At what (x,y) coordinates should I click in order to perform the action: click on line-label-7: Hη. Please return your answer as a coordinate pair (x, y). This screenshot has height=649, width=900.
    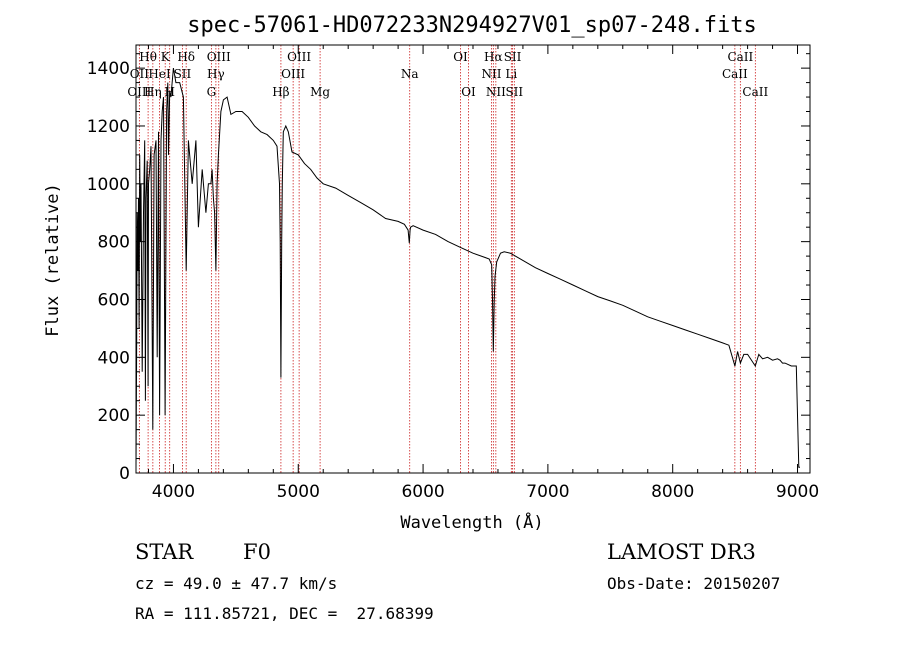
    Looking at the image, I should click on (153, 92).